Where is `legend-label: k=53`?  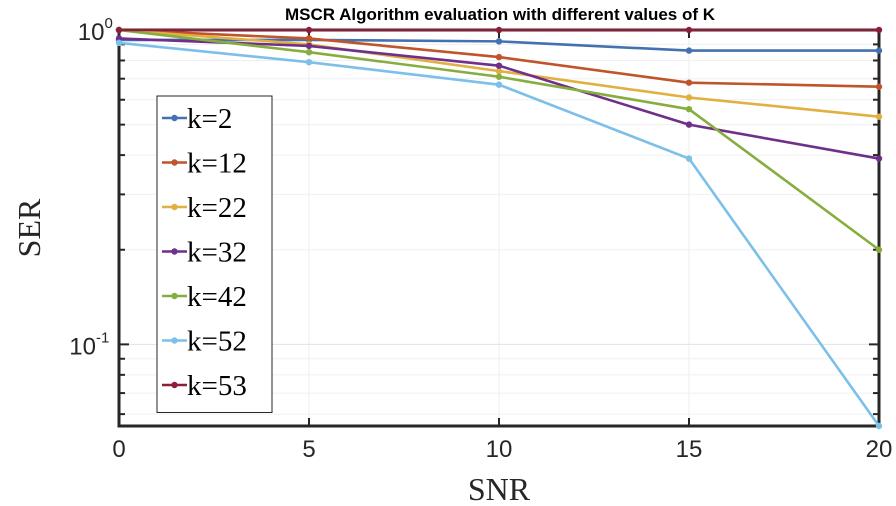 legend-label: k=53 is located at coordinates (217, 386).